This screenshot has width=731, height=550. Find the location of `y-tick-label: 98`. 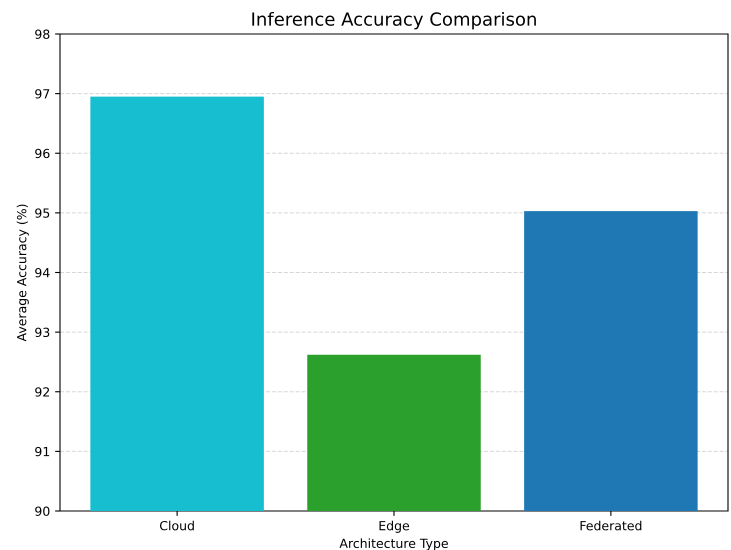

y-tick-label: 98 is located at coordinates (42, 34).